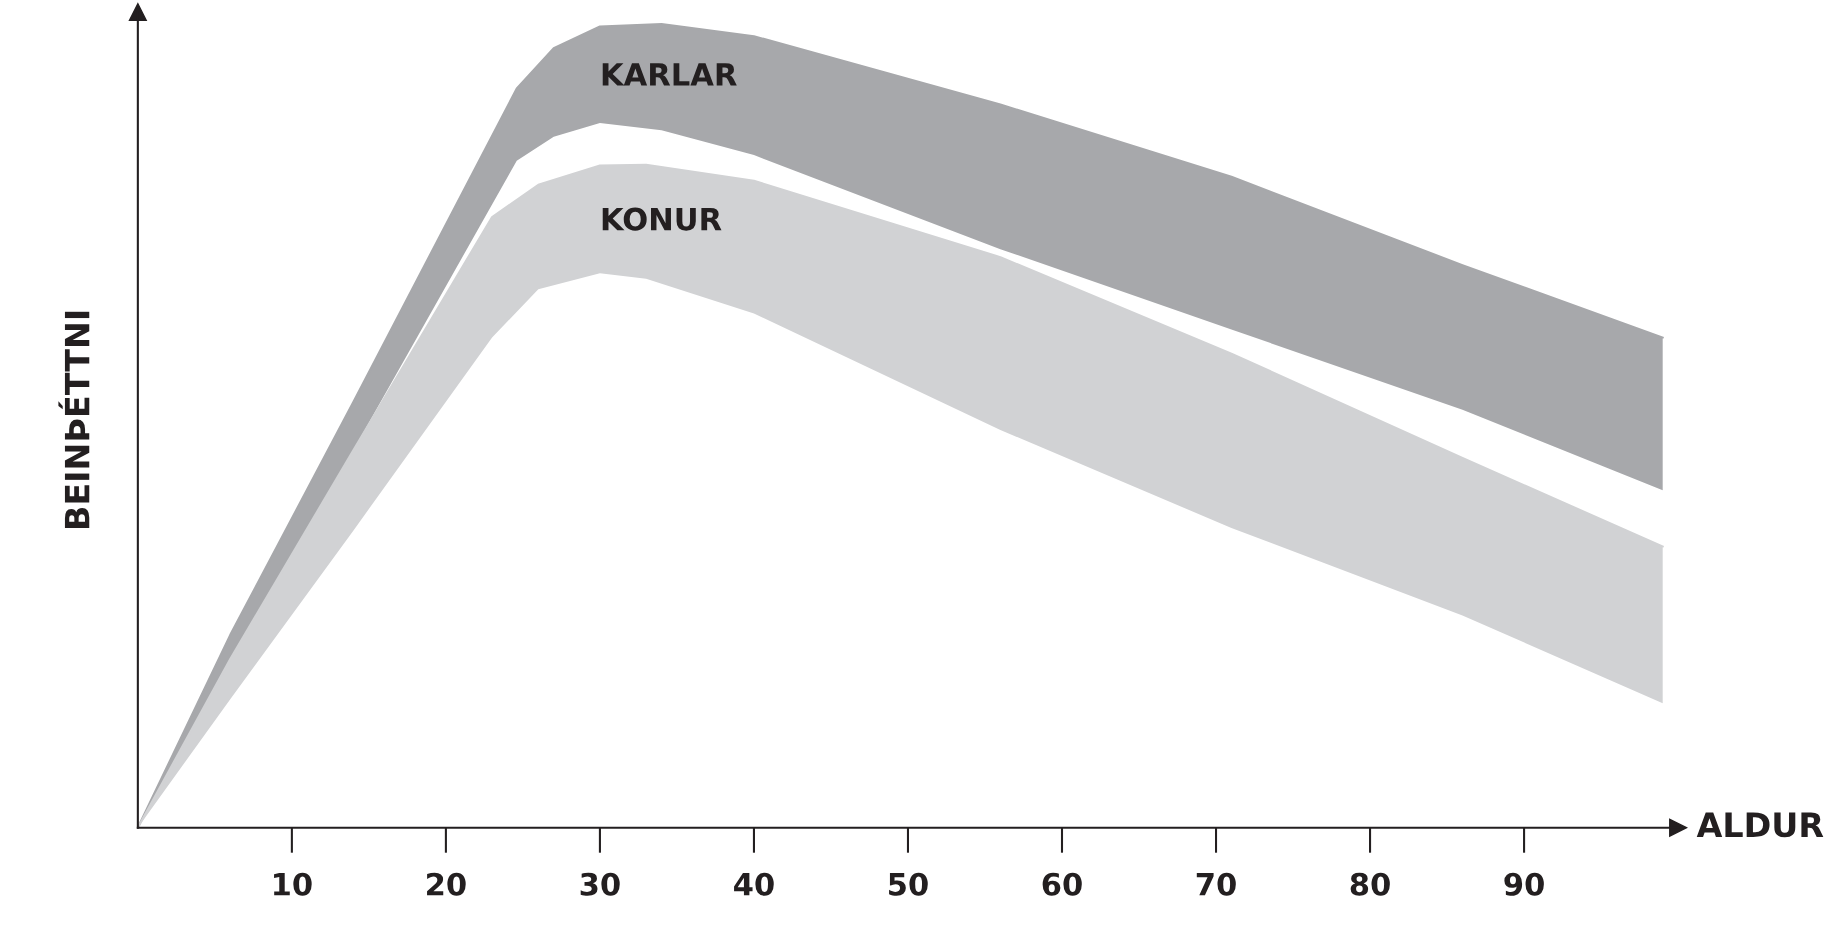 Image resolution: width=1838 pixels, height=930 pixels. Describe the element at coordinates (1370, 884) in the screenshot. I see `x-tick-label: 80` at that location.